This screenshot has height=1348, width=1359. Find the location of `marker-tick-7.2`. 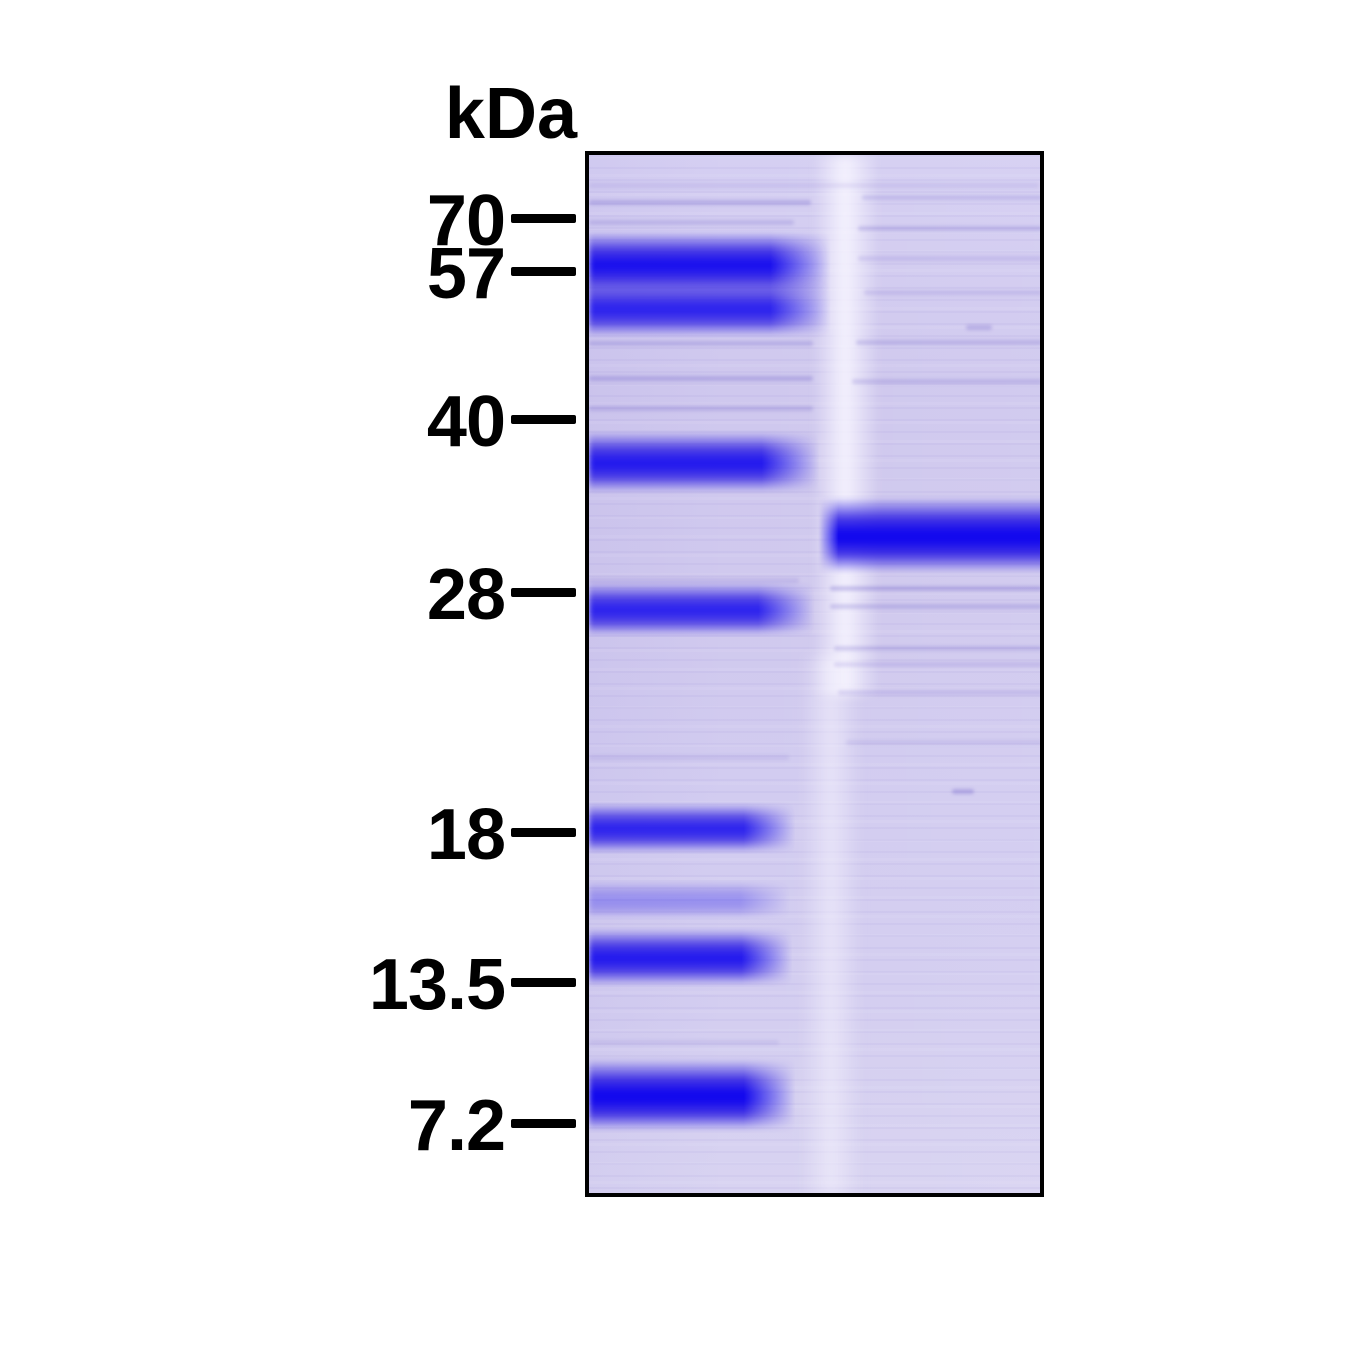

marker-tick-7.2 is located at coordinates (543, 1123).